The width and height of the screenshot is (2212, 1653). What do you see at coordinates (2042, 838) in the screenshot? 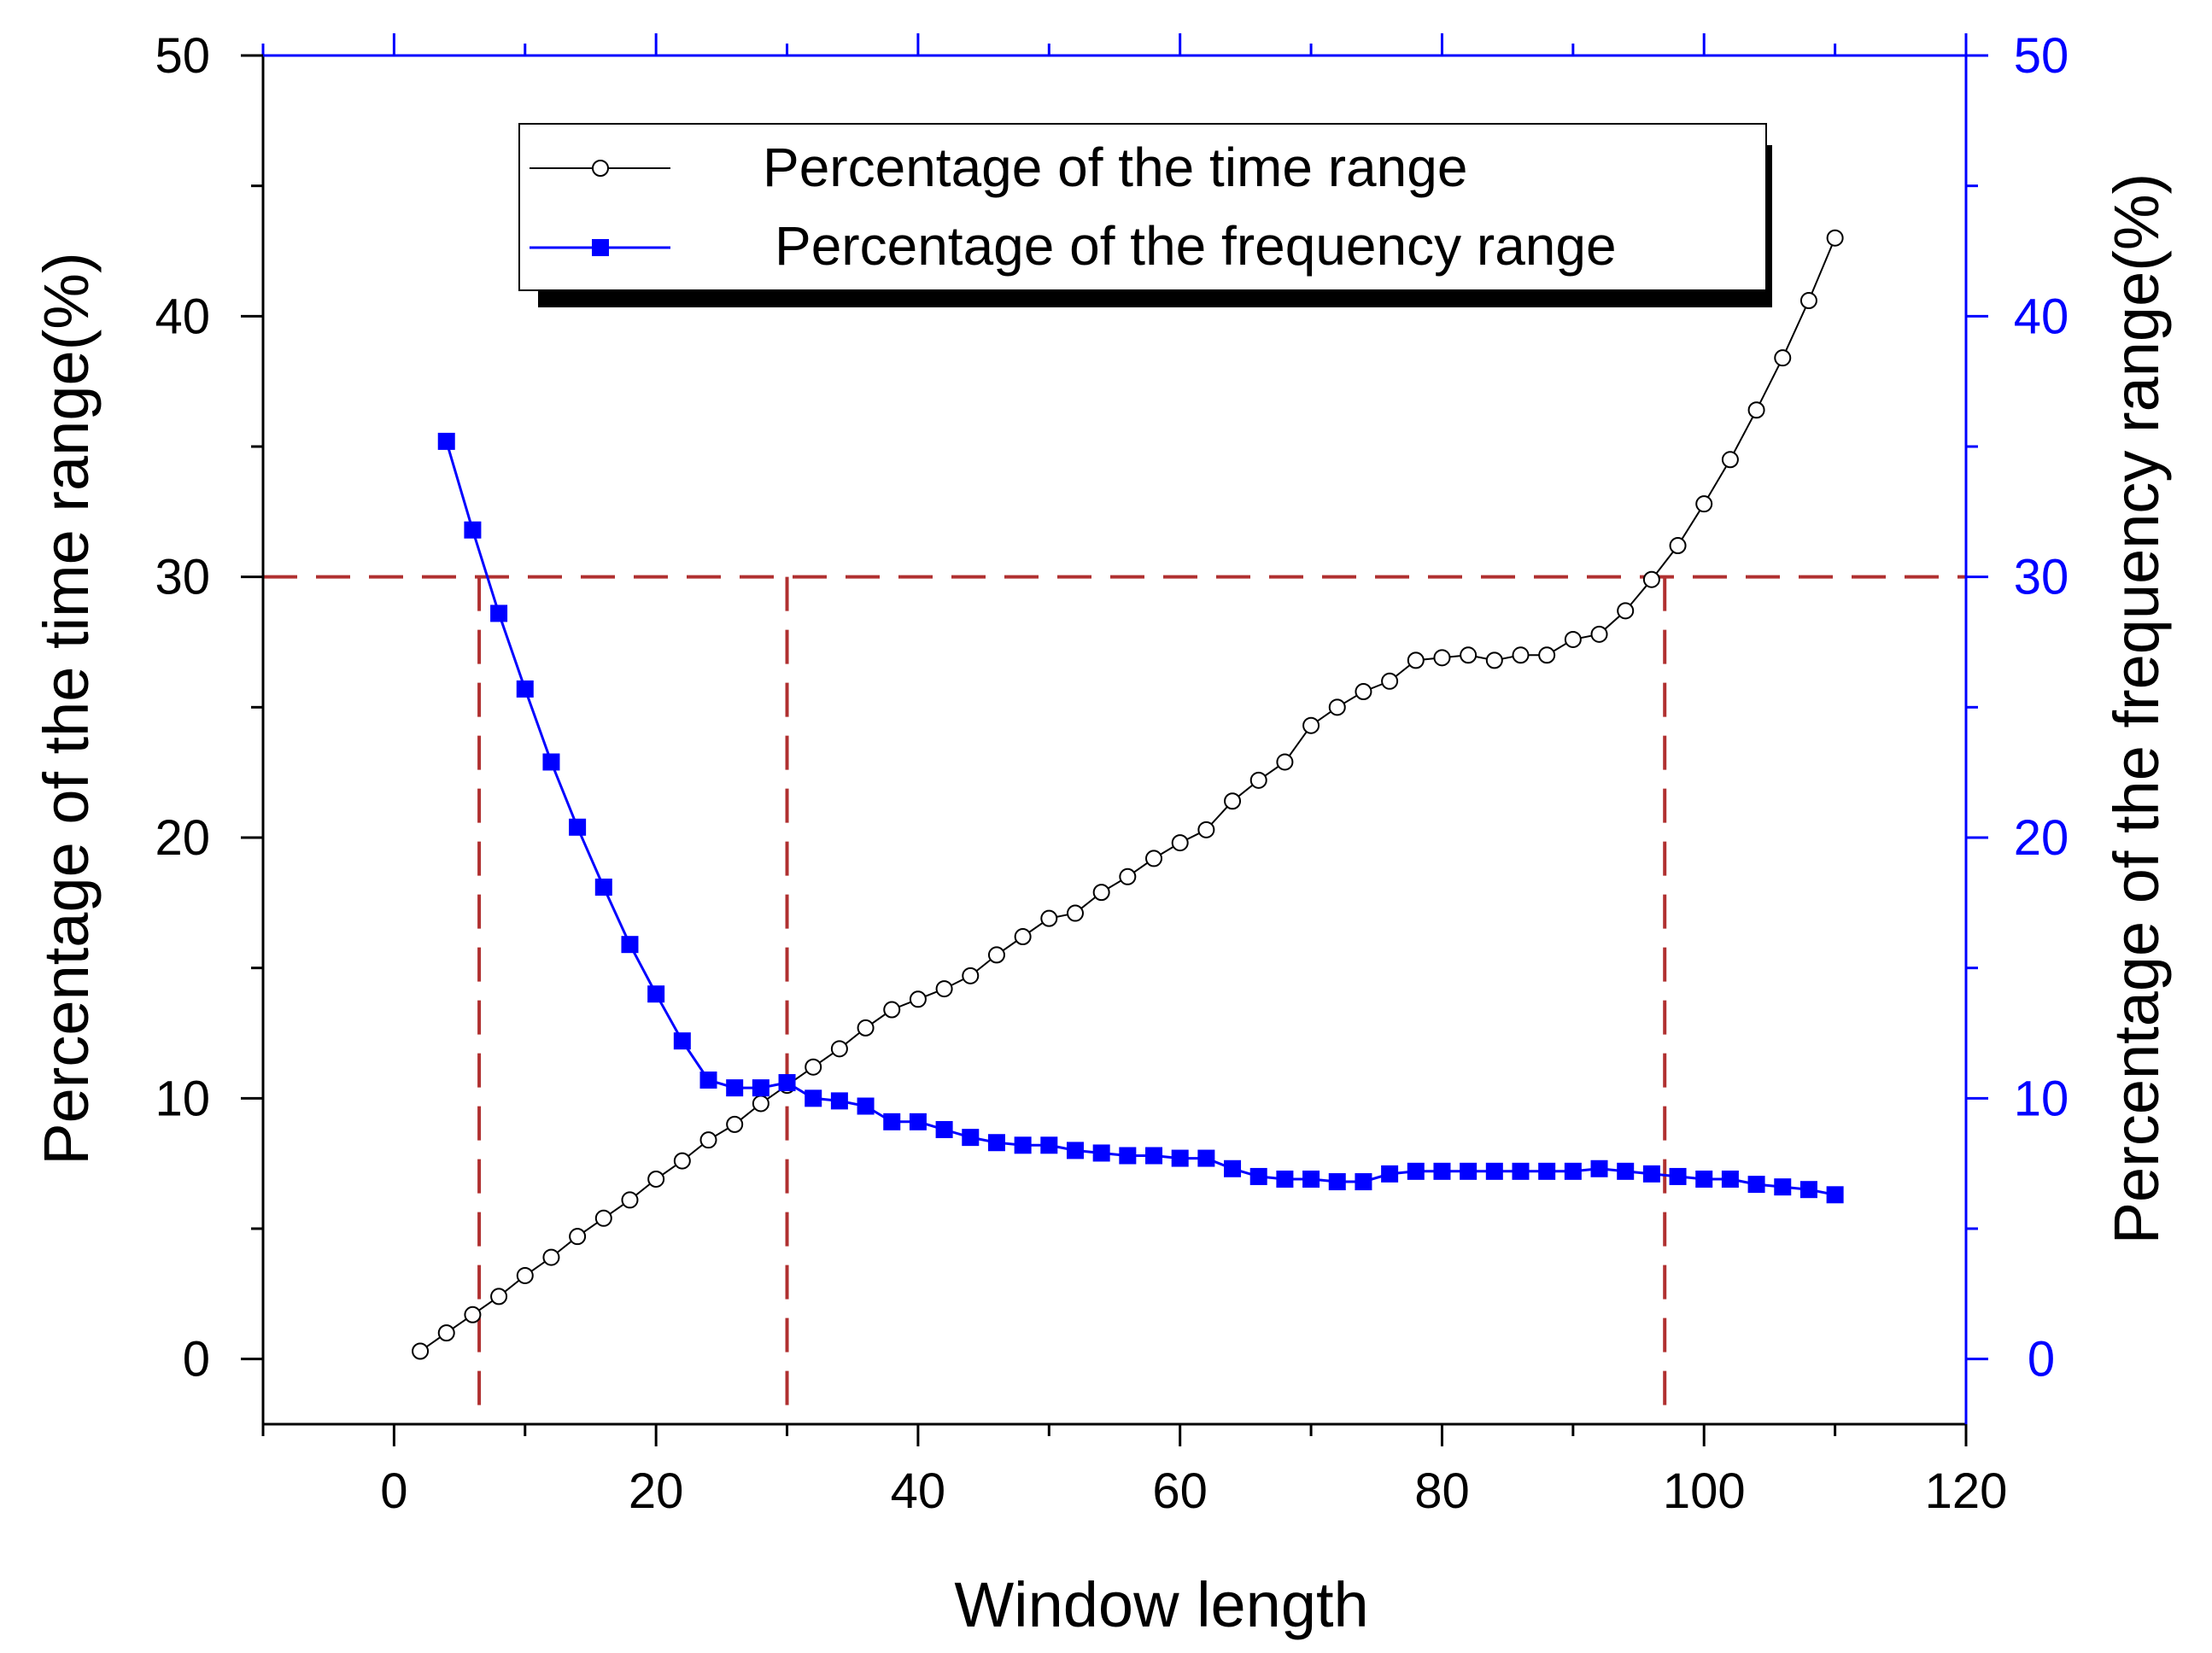
I see `y-tick-label-right: 20` at bounding box center [2042, 838].